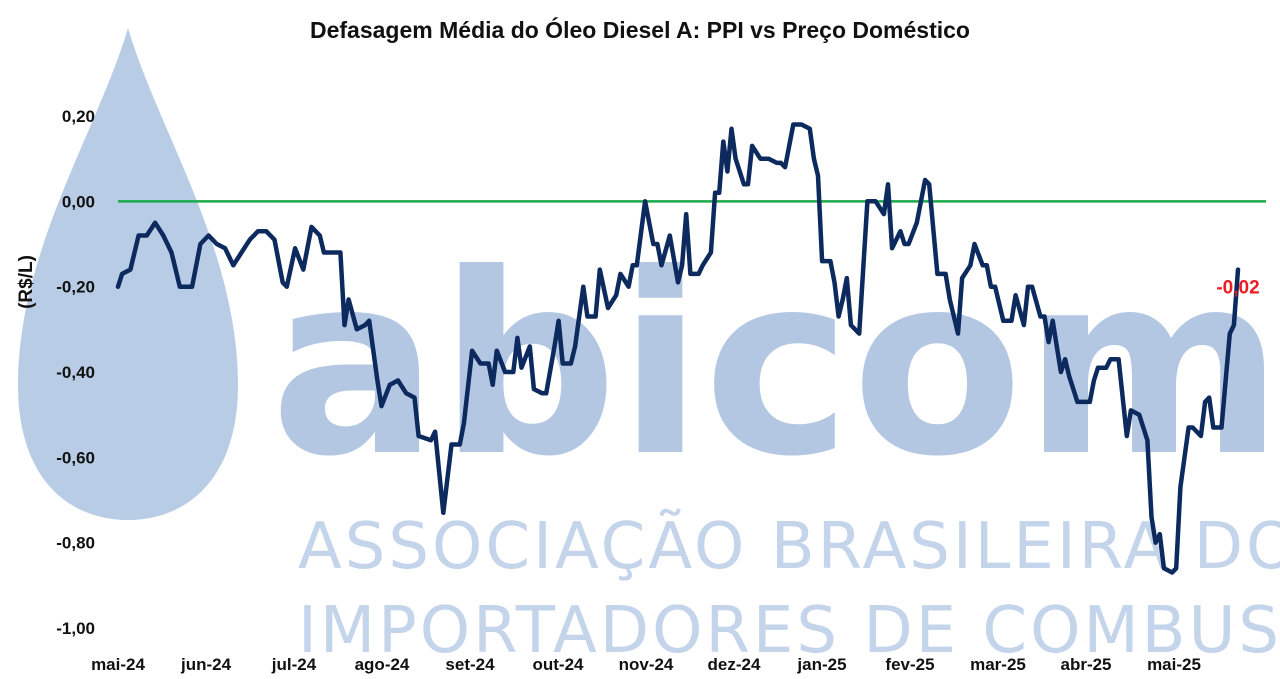 This screenshot has height=679, width=1280. I want to click on x-tick-label: abr-25, so click(1085, 664).